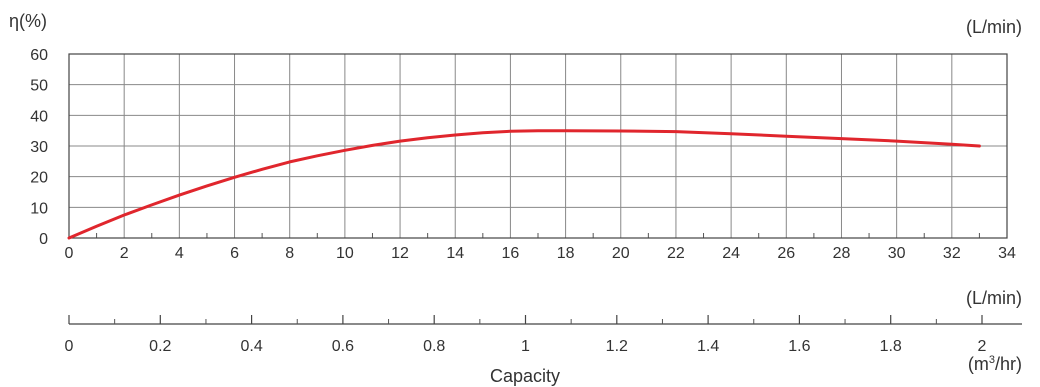  What do you see at coordinates (179, 253) in the screenshot?
I see `x-tick-label: 4` at bounding box center [179, 253].